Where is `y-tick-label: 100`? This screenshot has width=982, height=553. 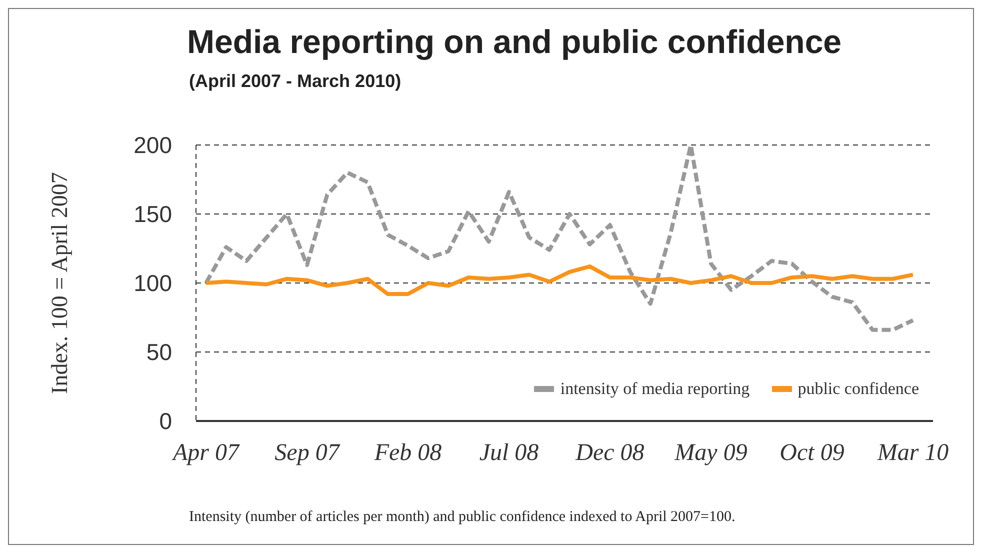 y-tick-label: 100 is located at coordinates (153, 283).